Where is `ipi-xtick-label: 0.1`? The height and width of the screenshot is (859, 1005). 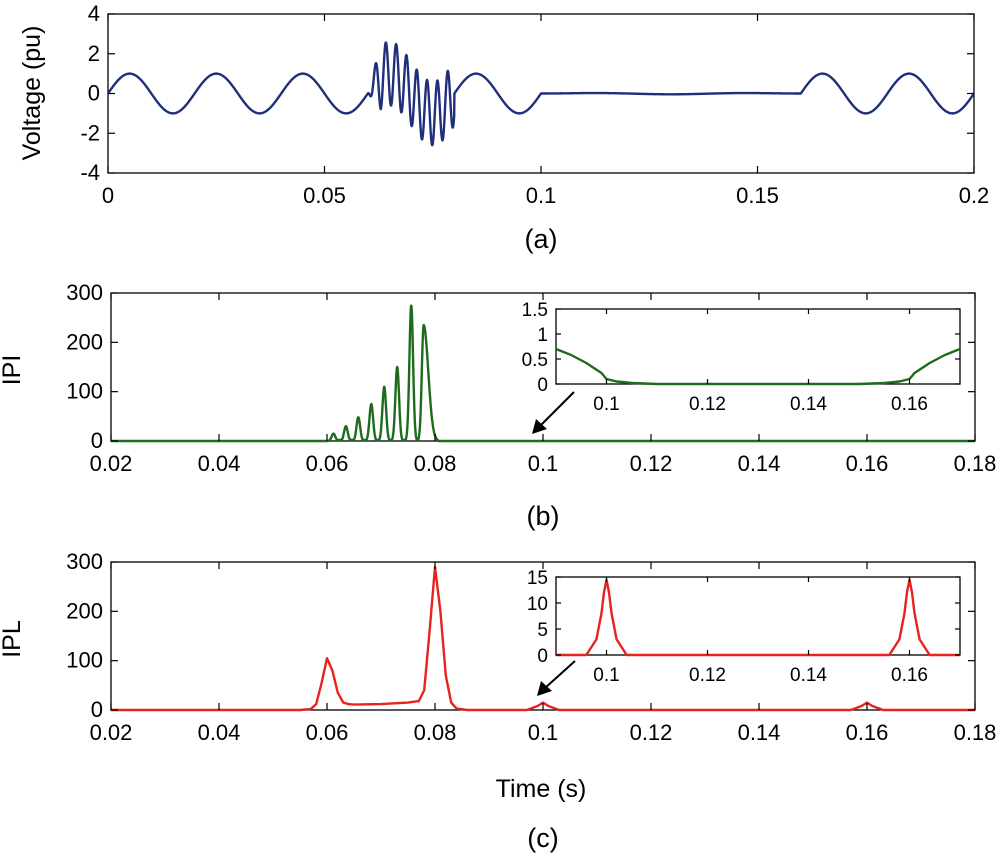
ipi-xtick-label: 0.1 is located at coordinates (543, 463).